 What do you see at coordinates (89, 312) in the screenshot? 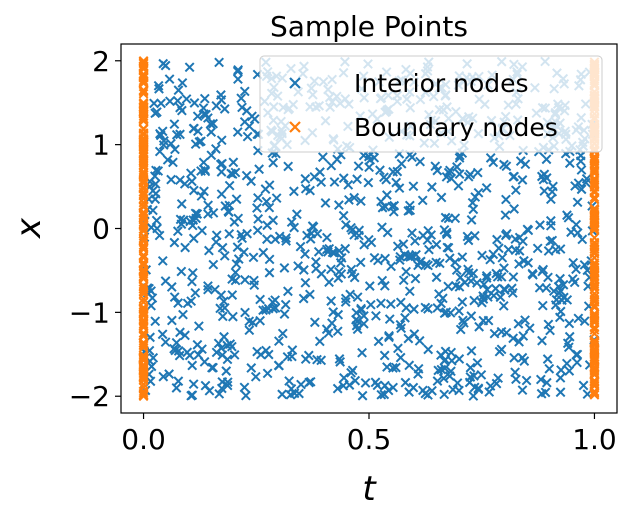
I see `y-tick-label: −1` at bounding box center [89, 312].